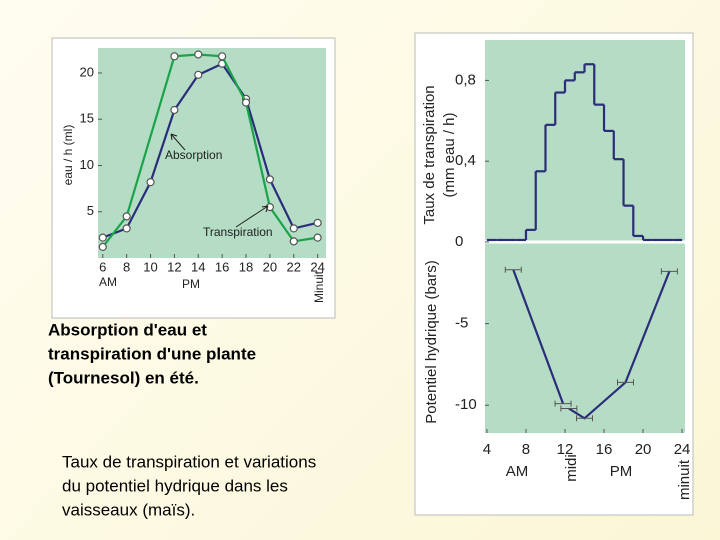  Describe the element at coordinates (87, 71) in the screenshot. I see `y-tick-label: 20` at that location.